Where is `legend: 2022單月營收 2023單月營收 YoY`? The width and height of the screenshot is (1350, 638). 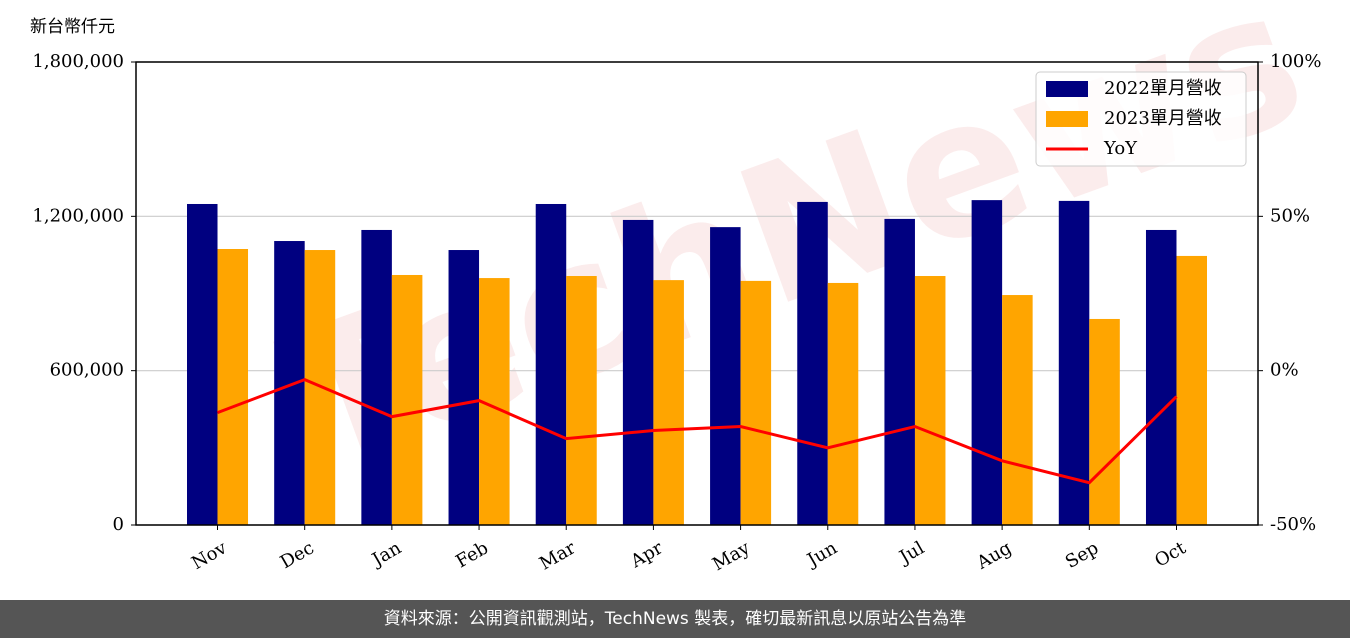 legend: 2022單月營收 2023單月營收 YoY is located at coordinates (1141, 119).